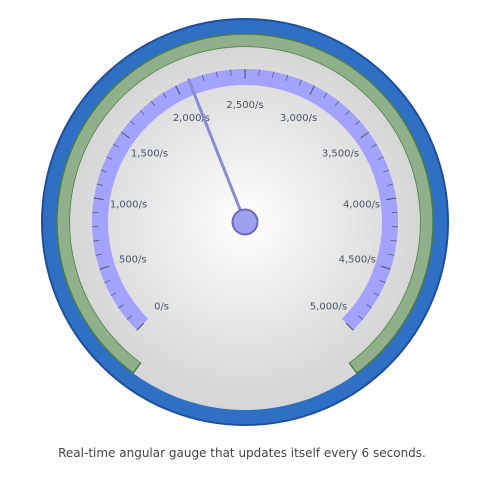  Describe the element at coordinates (328, 306) in the screenshot. I see `gauge-tick-label: 5,000/s` at that location.